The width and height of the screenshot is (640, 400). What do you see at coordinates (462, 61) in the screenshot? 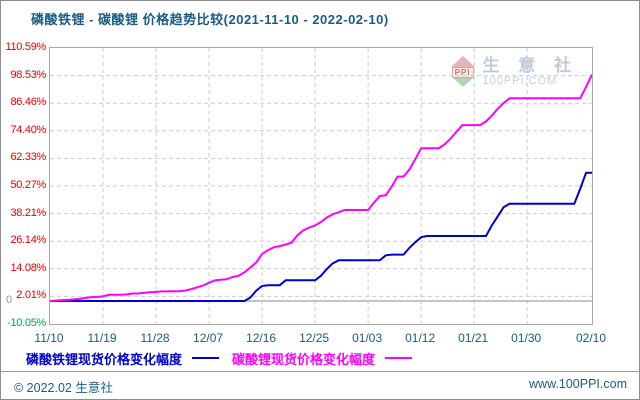
I see `logo-roof-icon` at bounding box center [462, 61].